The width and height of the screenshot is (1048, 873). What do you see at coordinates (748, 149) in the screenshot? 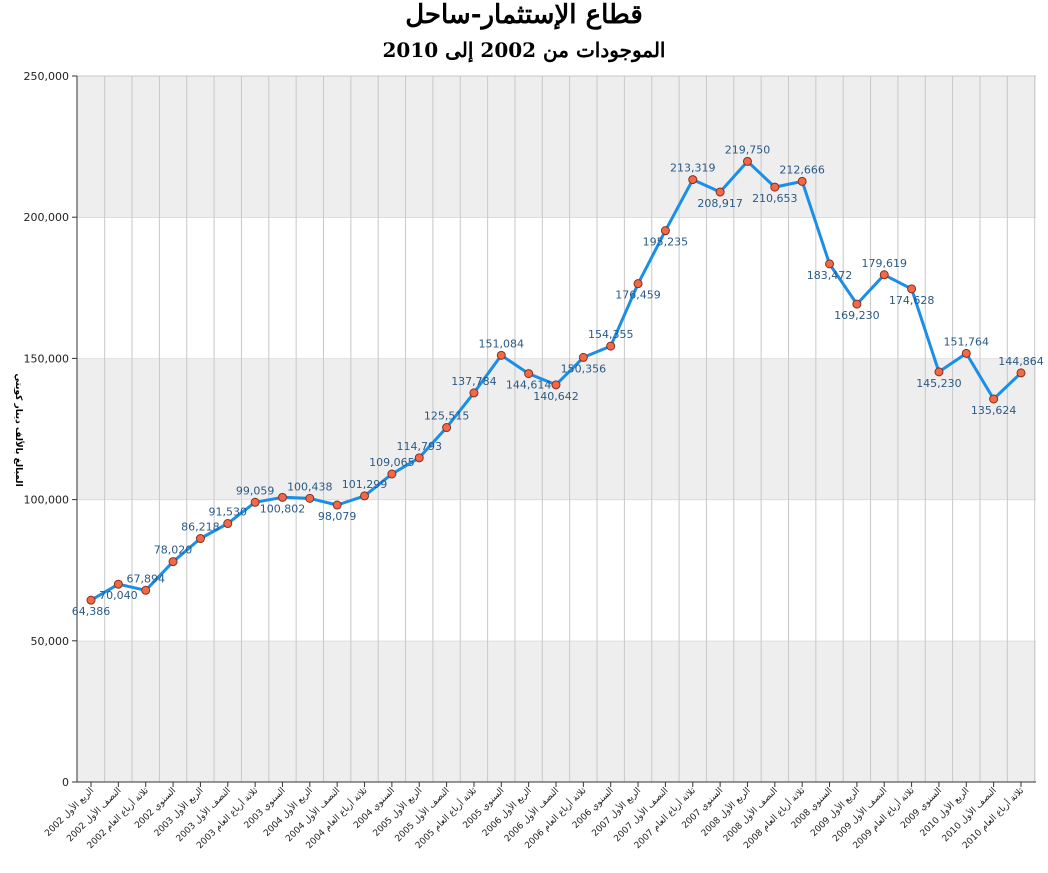
I see `data-label: 219,750` at bounding box center [748, 149].